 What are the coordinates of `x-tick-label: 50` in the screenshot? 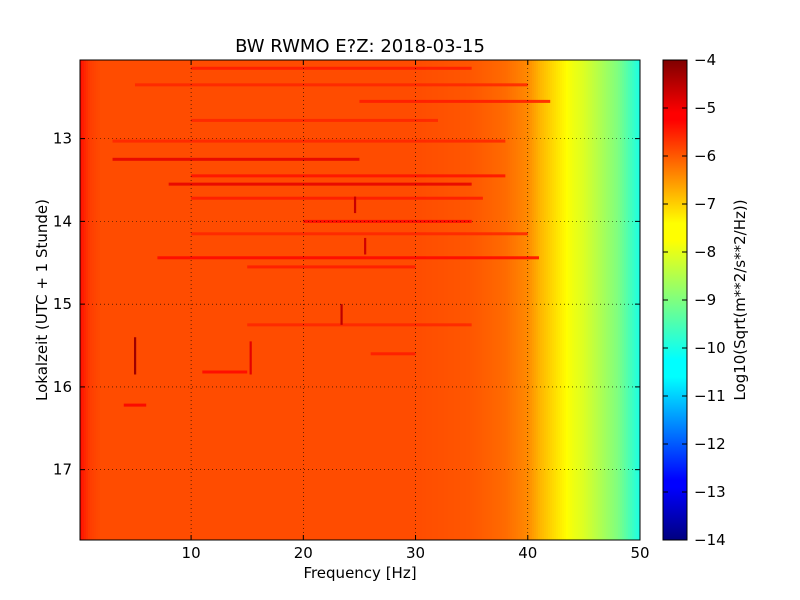 It's located at (639, 553).